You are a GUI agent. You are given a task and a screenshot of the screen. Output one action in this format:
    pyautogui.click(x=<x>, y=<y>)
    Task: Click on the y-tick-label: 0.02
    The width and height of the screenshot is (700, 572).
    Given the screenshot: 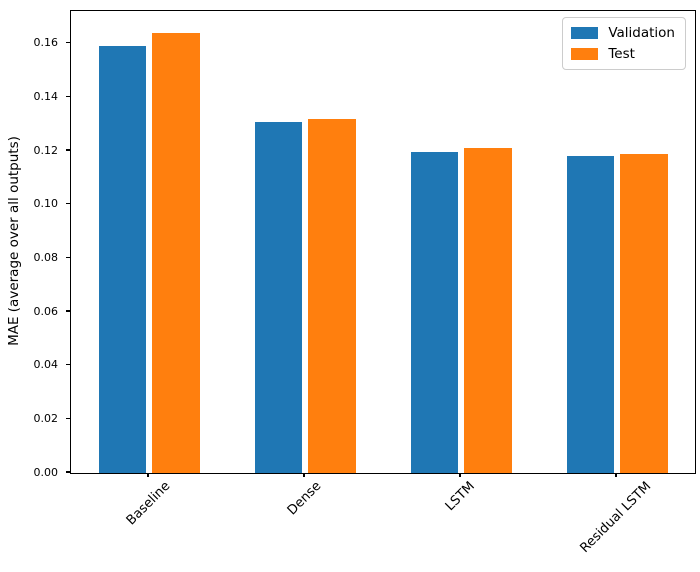 What is the action you would take?
    pyautogui.click(x=46, y=418)
    